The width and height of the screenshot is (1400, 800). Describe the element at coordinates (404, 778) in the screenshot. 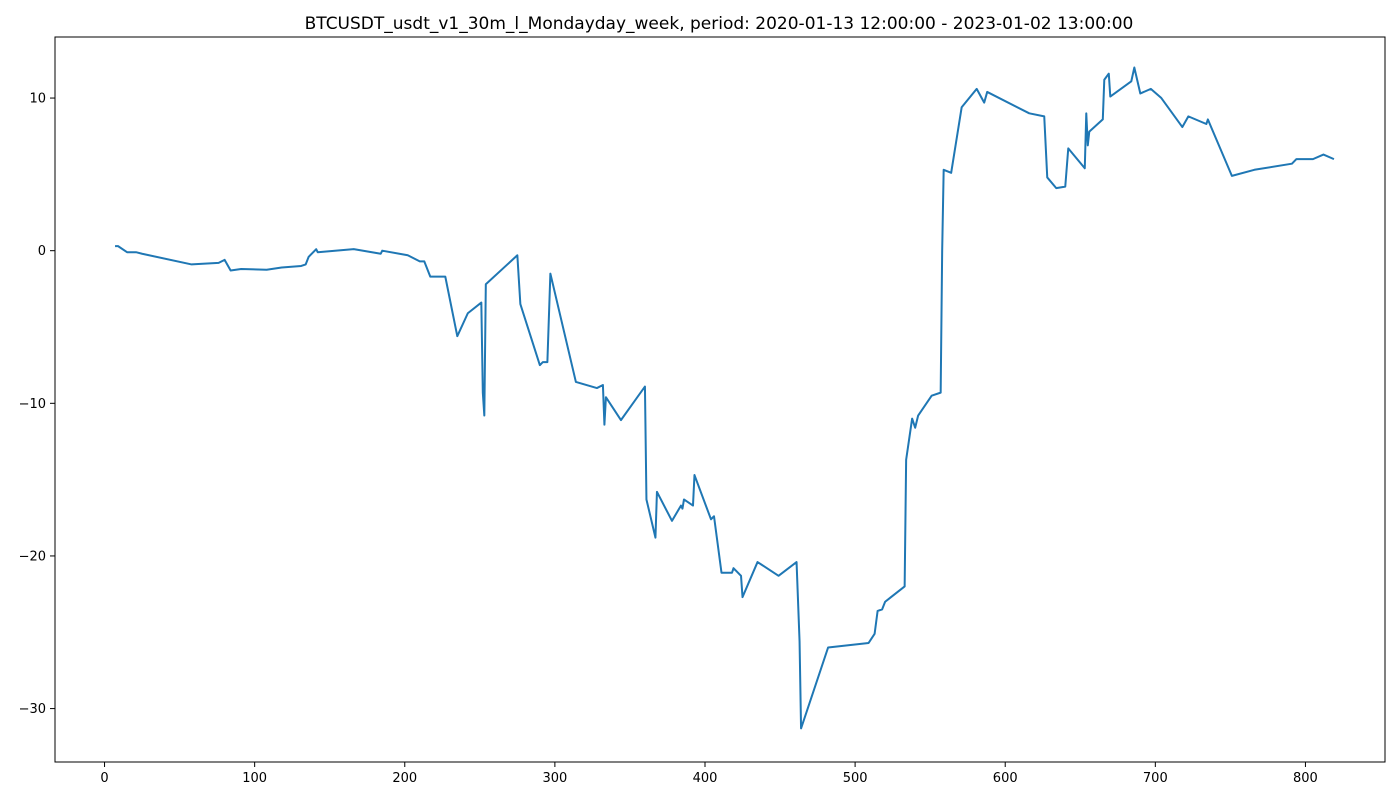

I see `x-tick-label: 200` at that location.